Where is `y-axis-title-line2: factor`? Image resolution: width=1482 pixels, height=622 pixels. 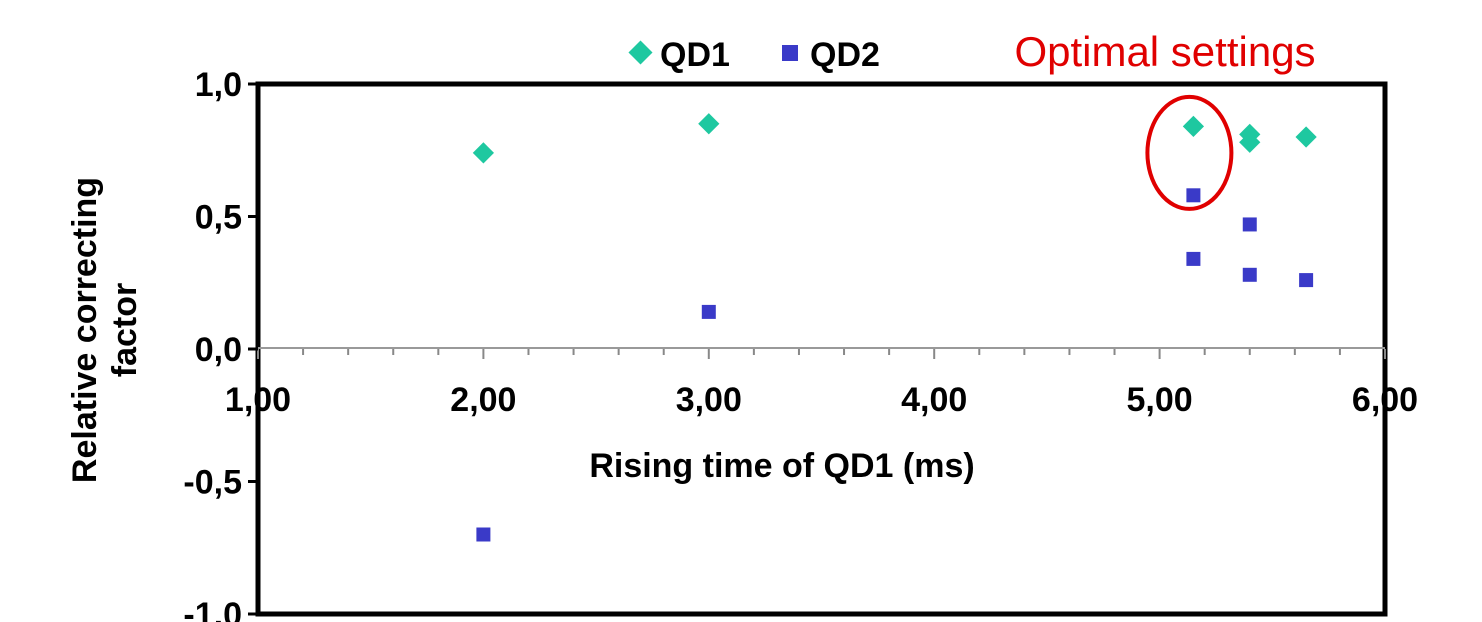
y-axis-title-line2: factor is located at coordinates (125, 330).